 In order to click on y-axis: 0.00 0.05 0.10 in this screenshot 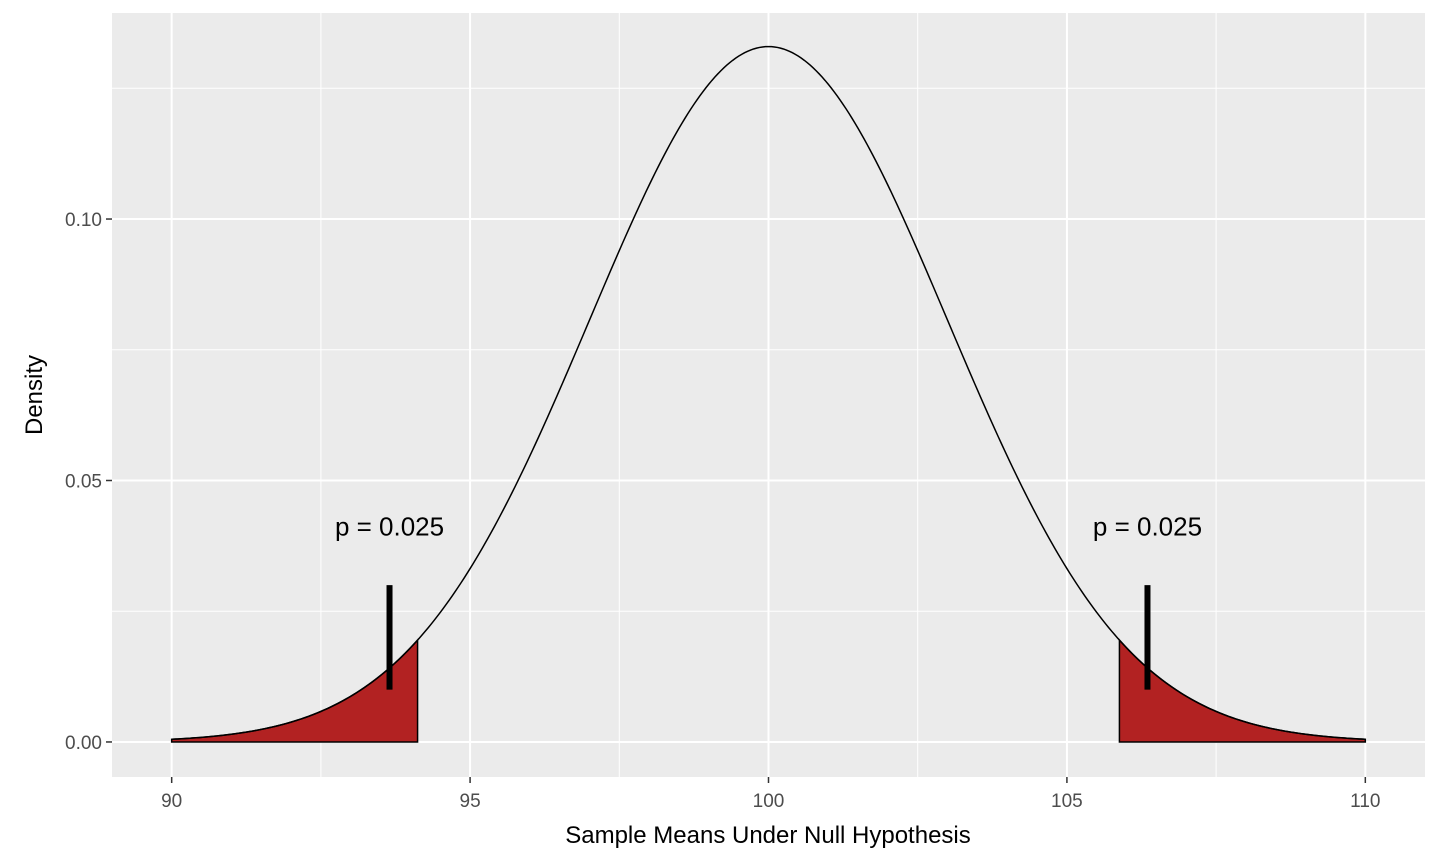, I will do `click(88, 482)`.